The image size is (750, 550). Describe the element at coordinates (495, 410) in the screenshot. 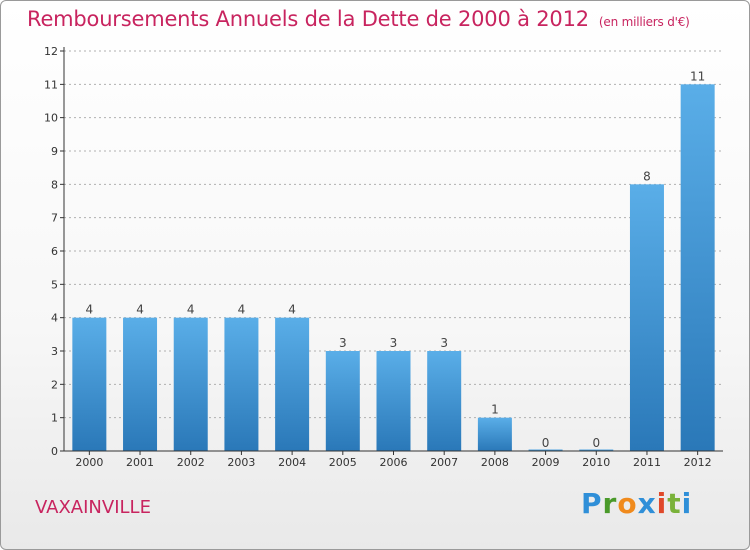

I see `data-label: 1` at that location.